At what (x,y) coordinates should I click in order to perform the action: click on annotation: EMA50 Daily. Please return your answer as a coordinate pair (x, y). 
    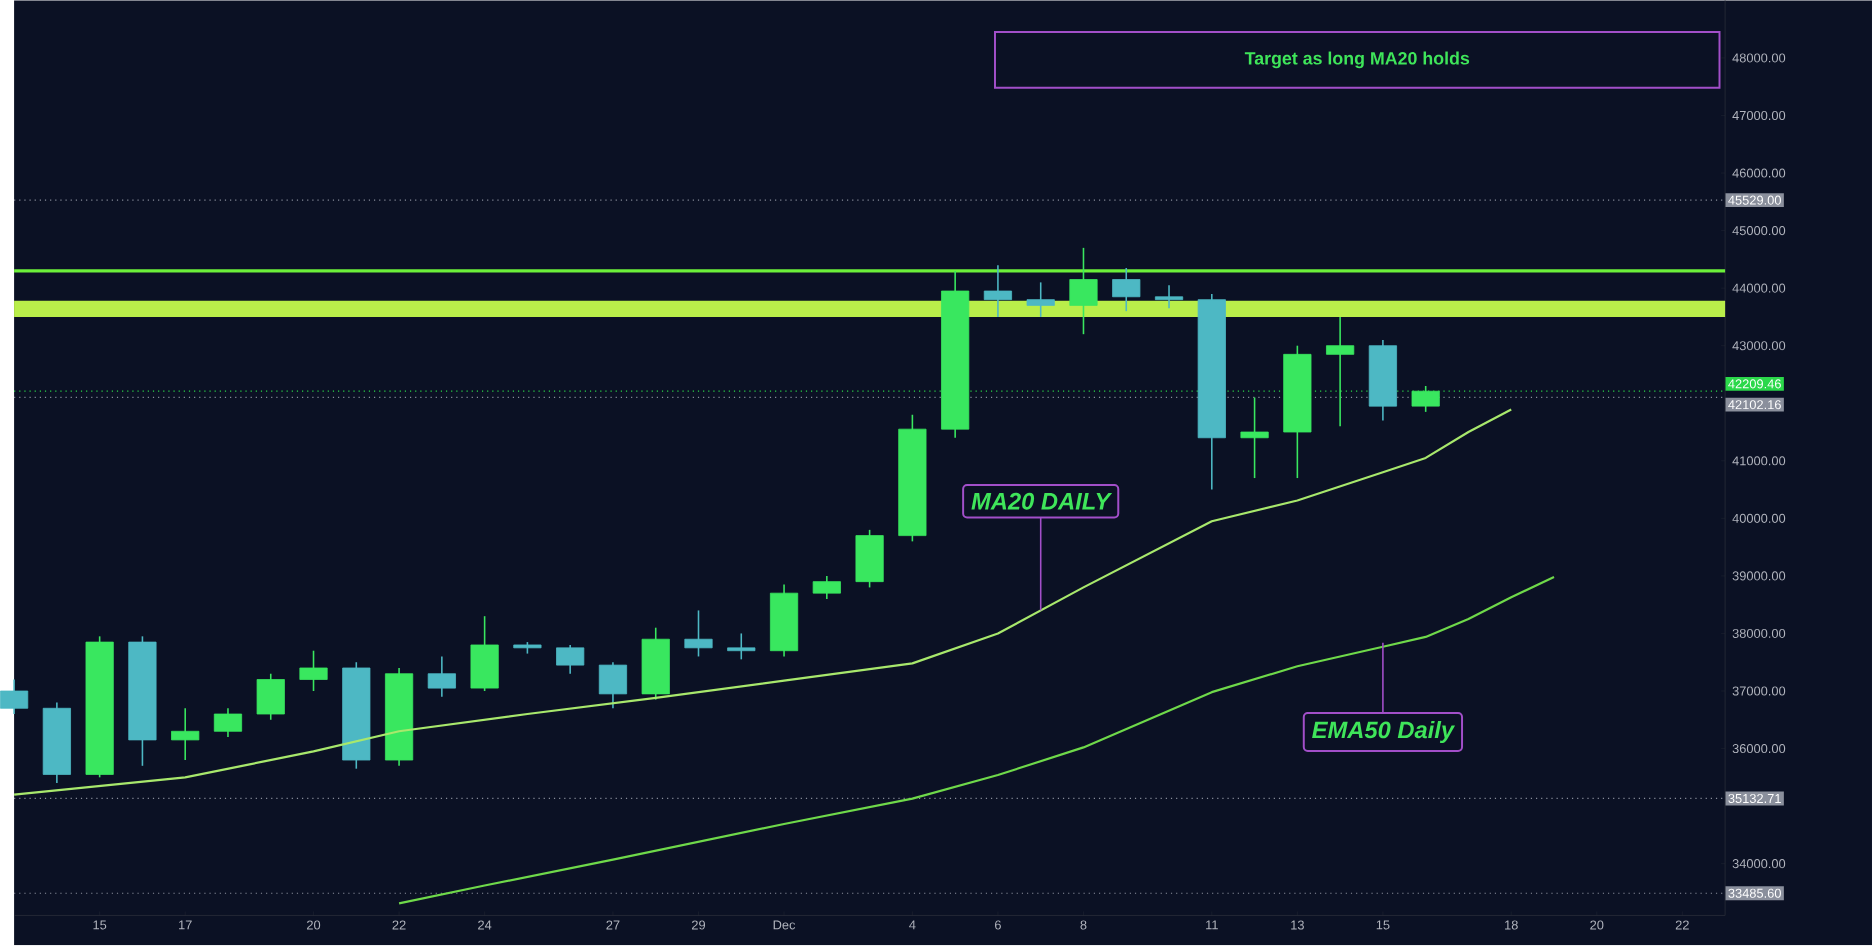
    Looking at the image, I should click on (1384, 732).